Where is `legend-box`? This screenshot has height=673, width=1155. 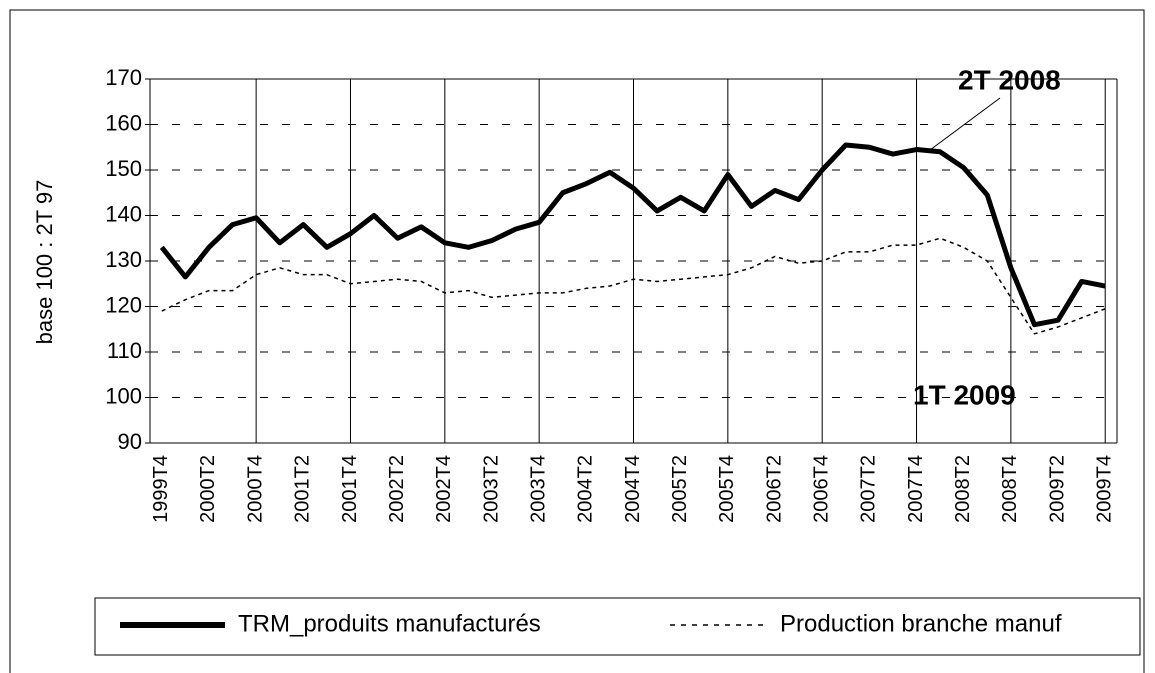 legend-box is located at coordinates (617, 626).